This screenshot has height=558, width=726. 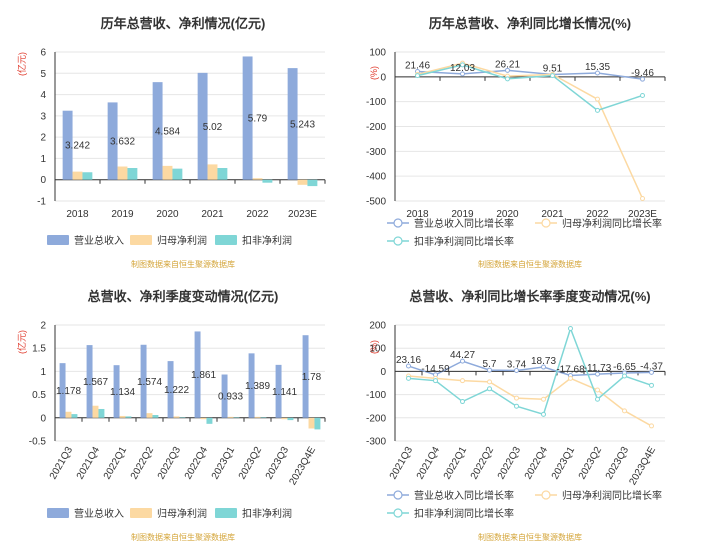 What do you see at coordinates (651, 366) in the screenshot?
I see `data-label: -4.37` at bounding box center [651, 366].